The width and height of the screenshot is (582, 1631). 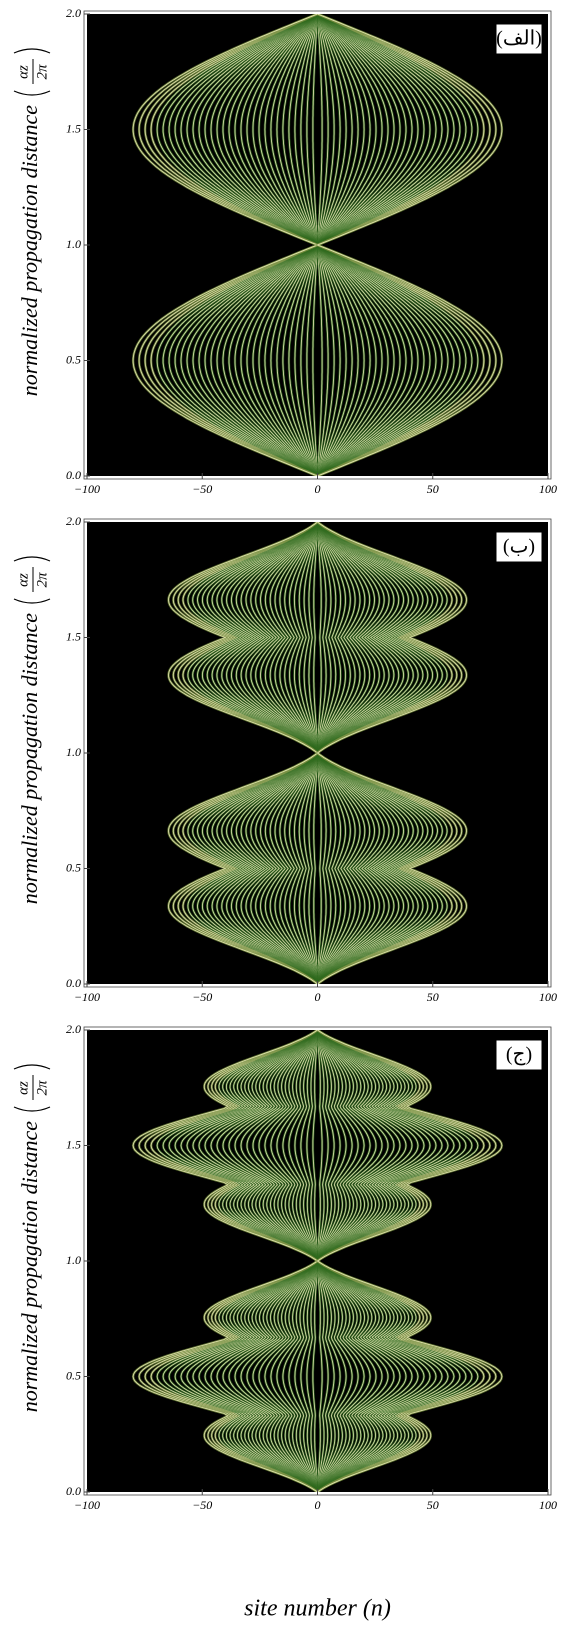 I want to click on panel-label: (ج), so click(x=519, y=1055).